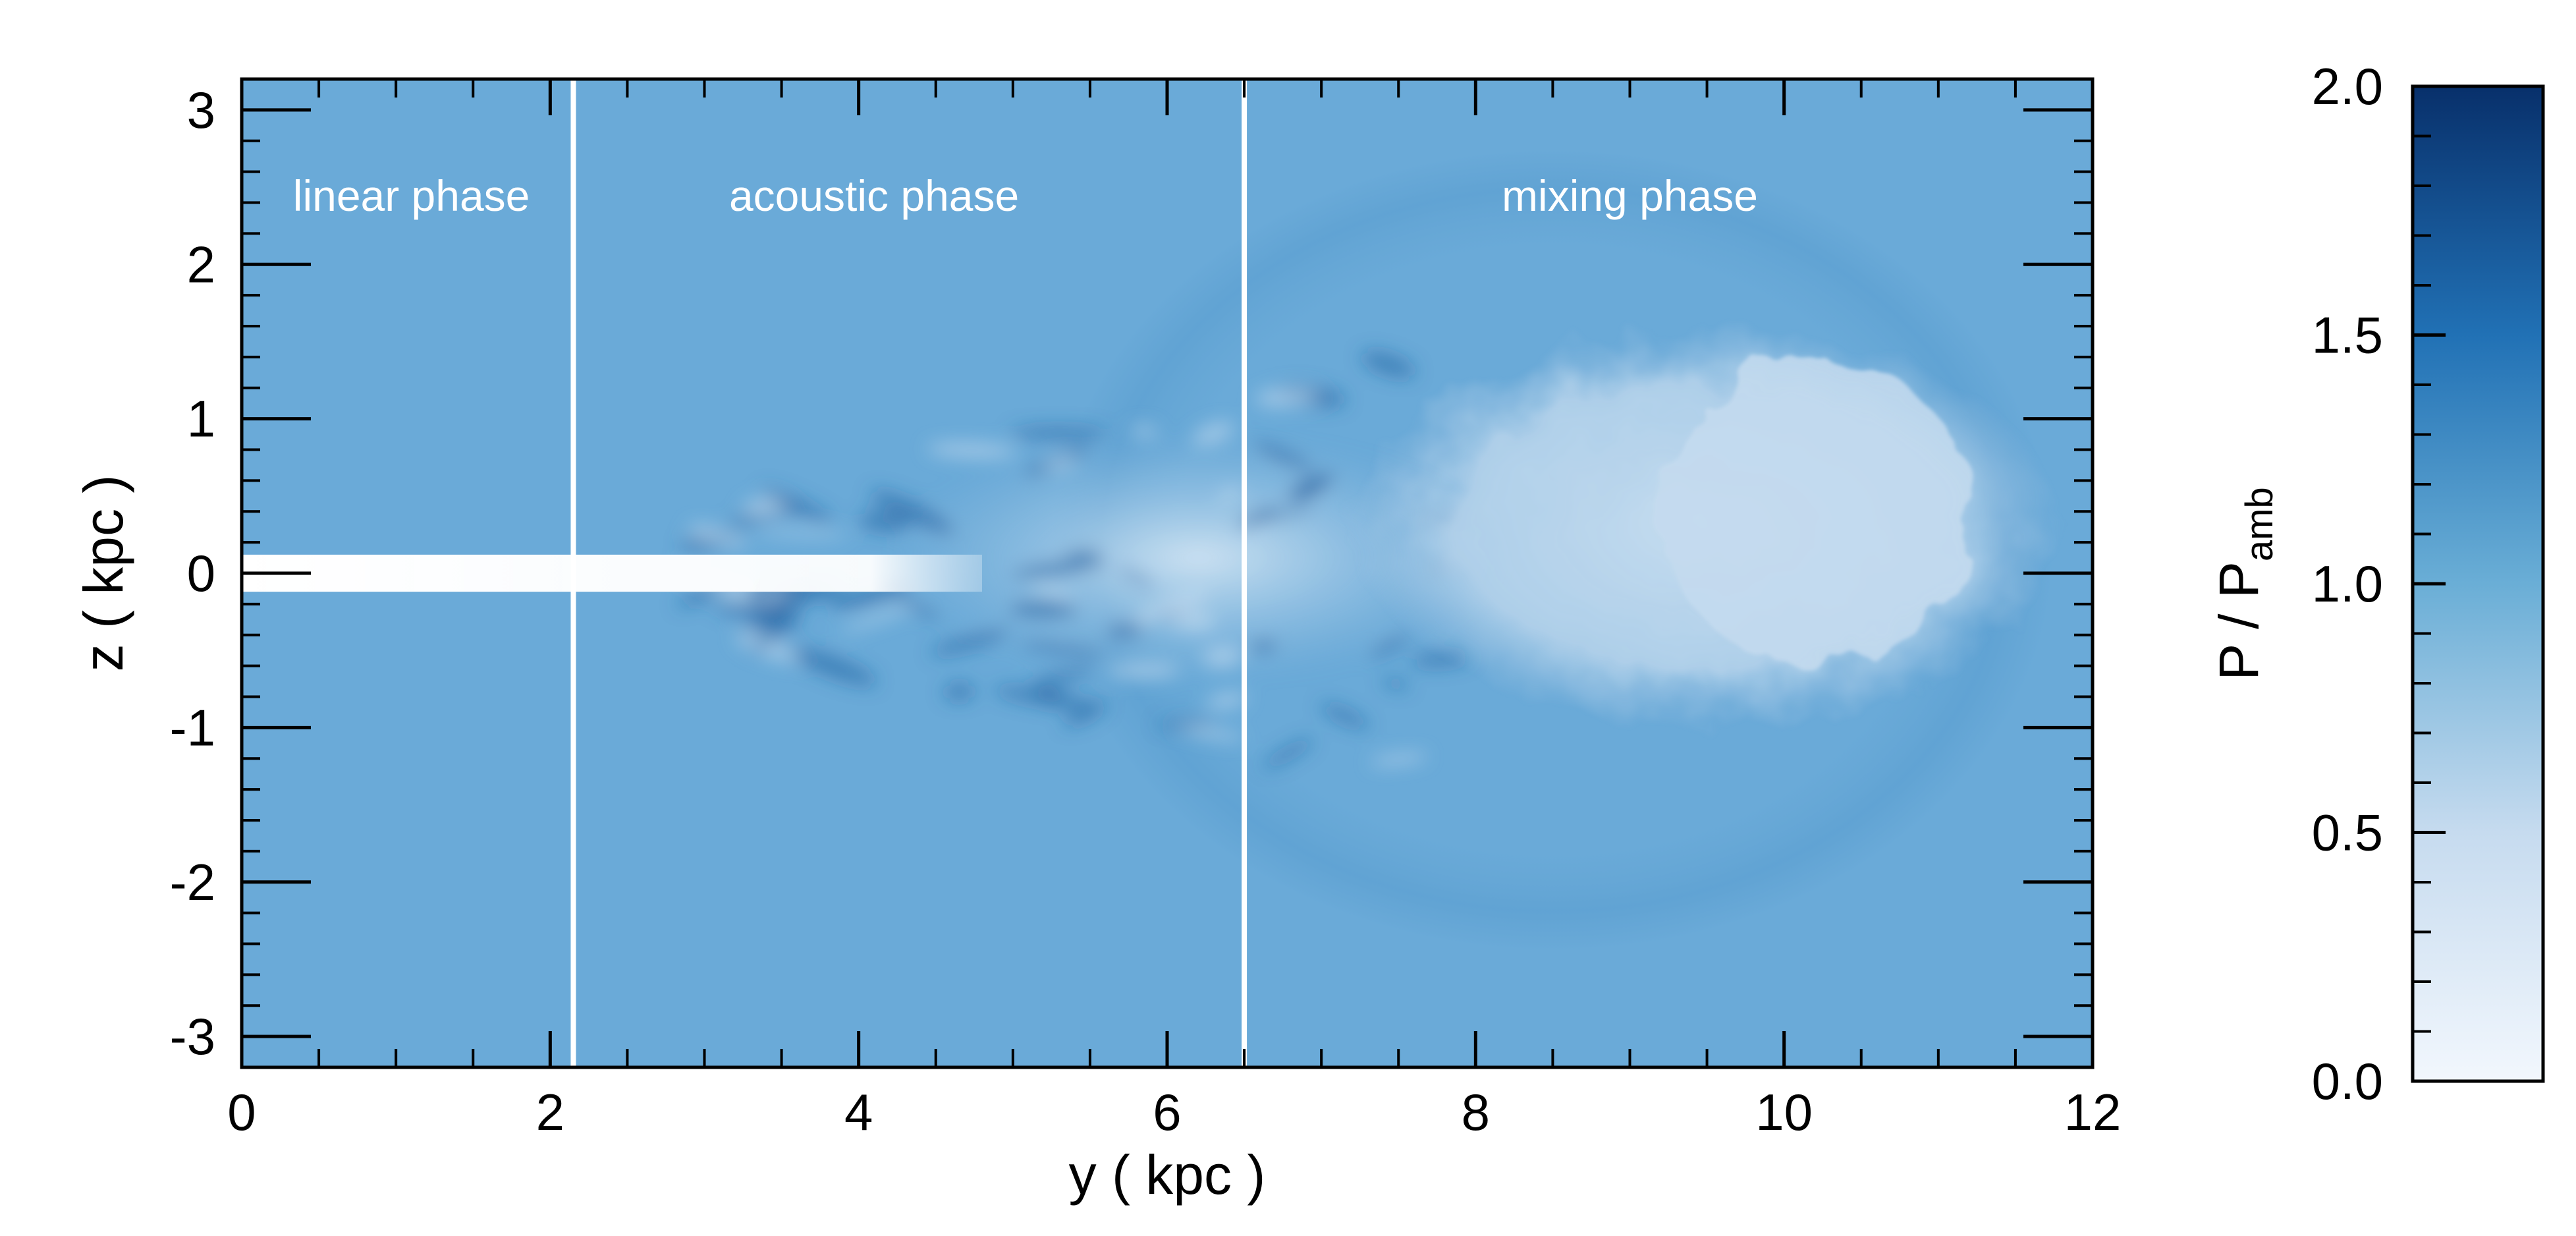 This screenshot has width=2576, height=1236. Describe the element at coordinates (2347, 833) in the screenshot. I see `colorbar-tick-label: 0.5` at that location.